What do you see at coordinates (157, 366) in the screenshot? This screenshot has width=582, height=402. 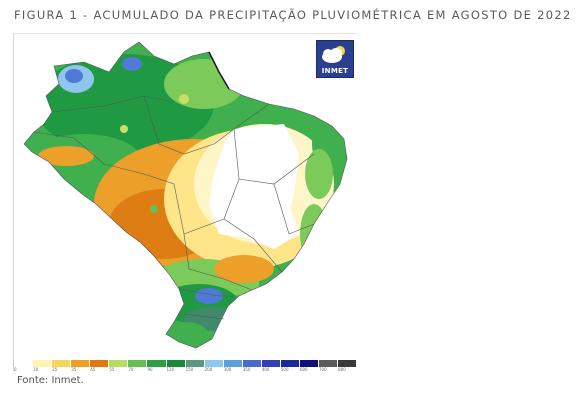 I see `legend-swatch: 90` at bounding box center [157, 366].